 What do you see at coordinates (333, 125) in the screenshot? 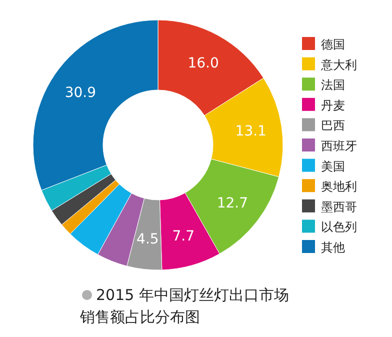
I see `legend-label: 巴西` at bounding box center [333, 125].